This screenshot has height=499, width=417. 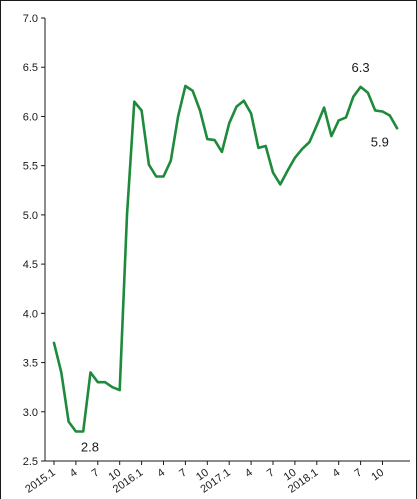 I want to click on y-tick-label: 4.5, so click(x=30, y=265).